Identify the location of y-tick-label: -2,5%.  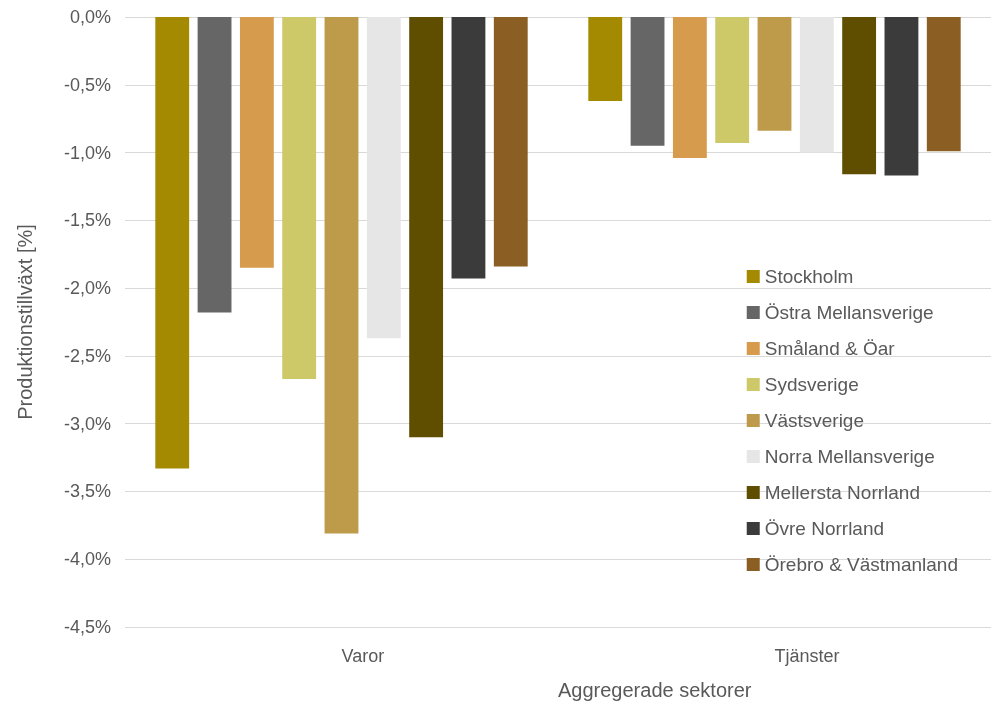
(87, 355).